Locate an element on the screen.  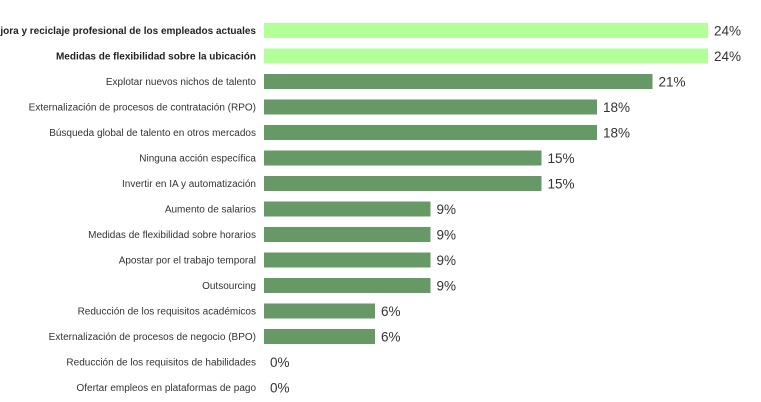
value-label: 21% is located at coordinates (672, 82).